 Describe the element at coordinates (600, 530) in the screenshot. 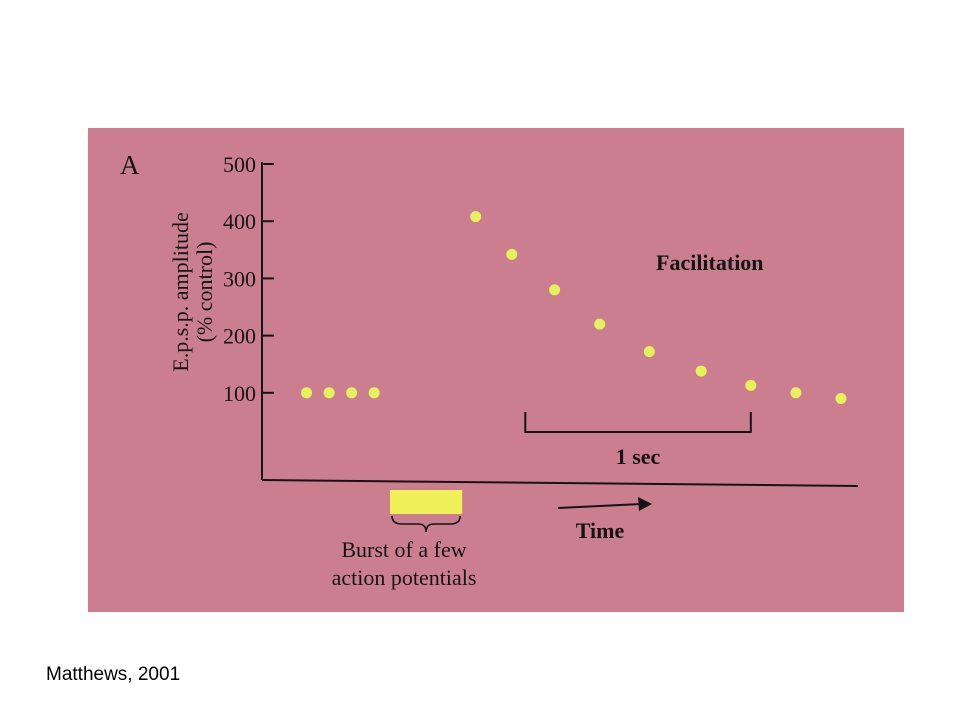

I see `x-axis-label: Time` at that location.